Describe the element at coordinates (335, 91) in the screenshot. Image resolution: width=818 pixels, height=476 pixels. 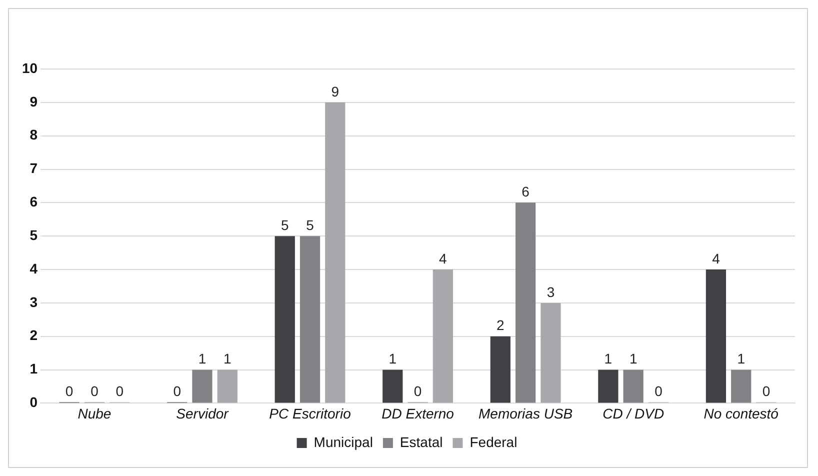
I see `data-label: 9` at that location.